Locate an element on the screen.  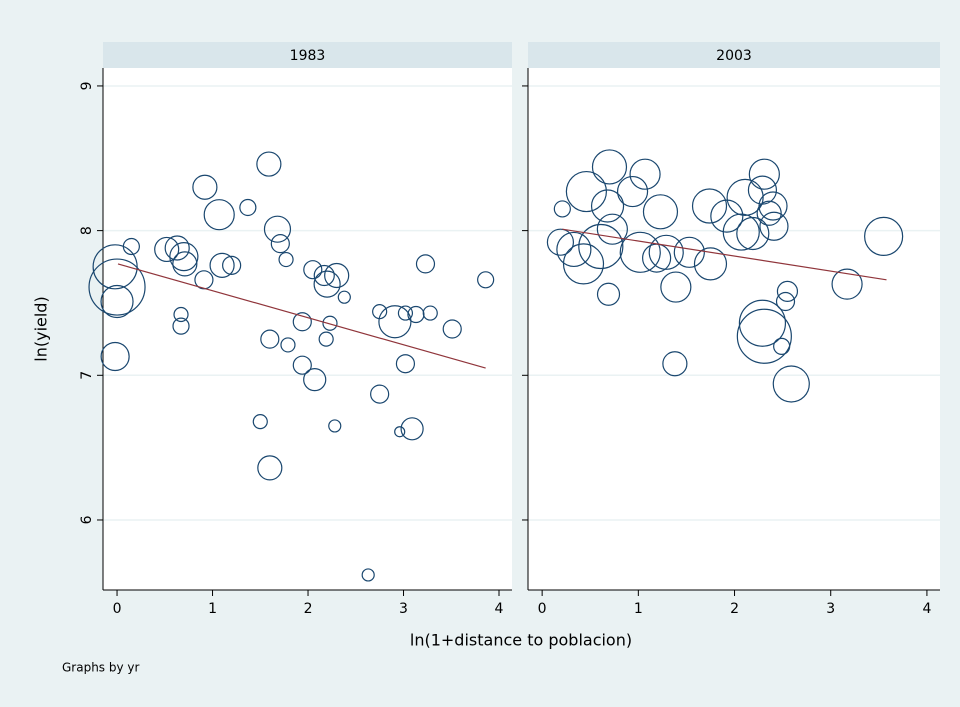
y-tick-label: 9 is located at coordinates (87, 85).